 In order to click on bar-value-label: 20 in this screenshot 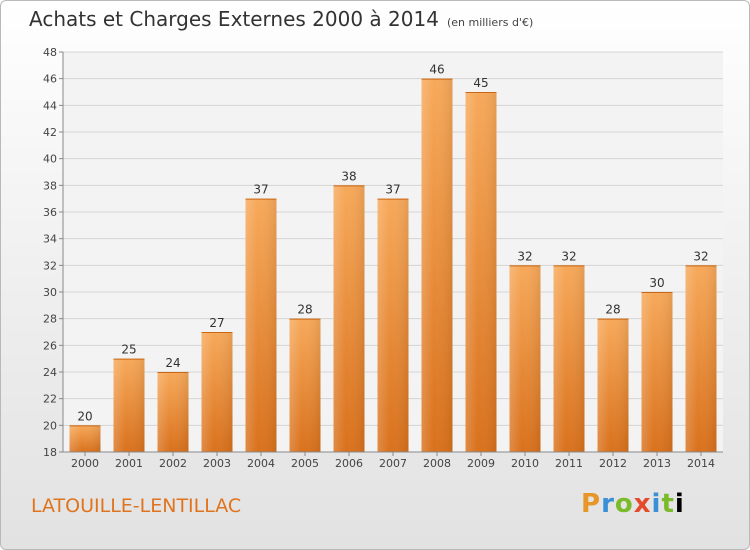, I will do `click(84, 416)`.